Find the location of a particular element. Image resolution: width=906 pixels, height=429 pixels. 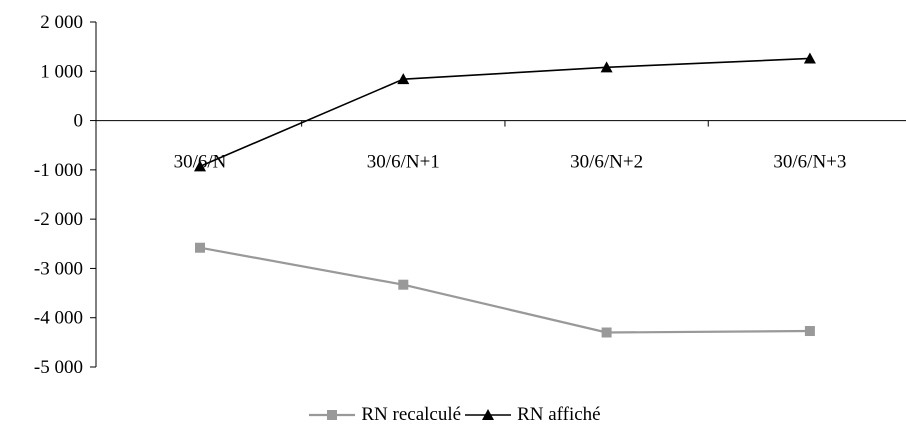

x-tick-label: 30/6/N+3 is located at coordinates (809, 162).